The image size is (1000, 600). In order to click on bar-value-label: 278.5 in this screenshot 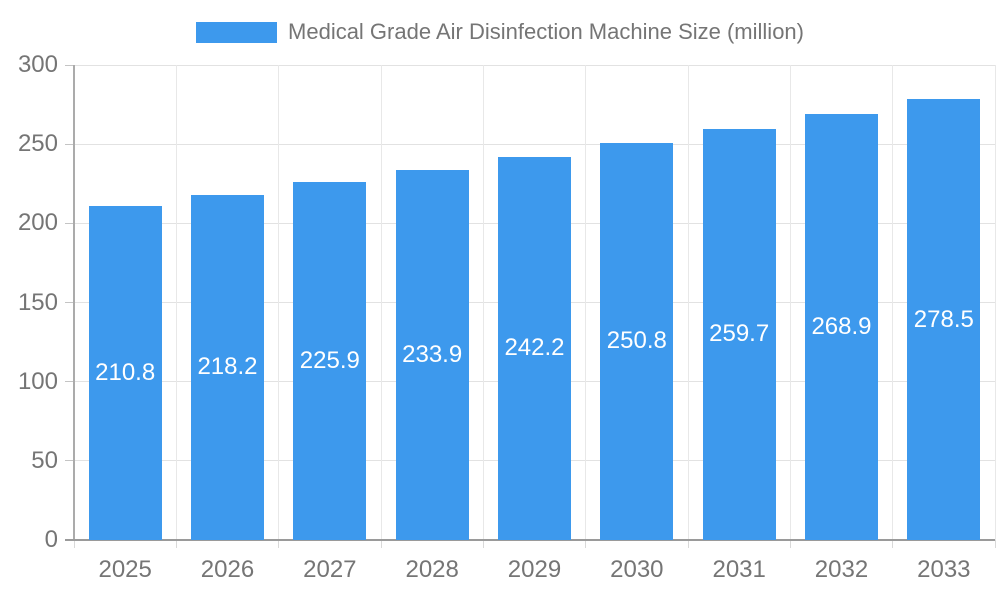, I will do `click(943, 319)`.